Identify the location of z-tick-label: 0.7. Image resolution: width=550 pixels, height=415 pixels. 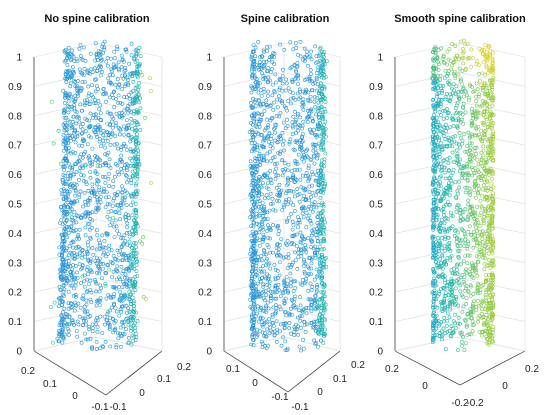
(376, 146).